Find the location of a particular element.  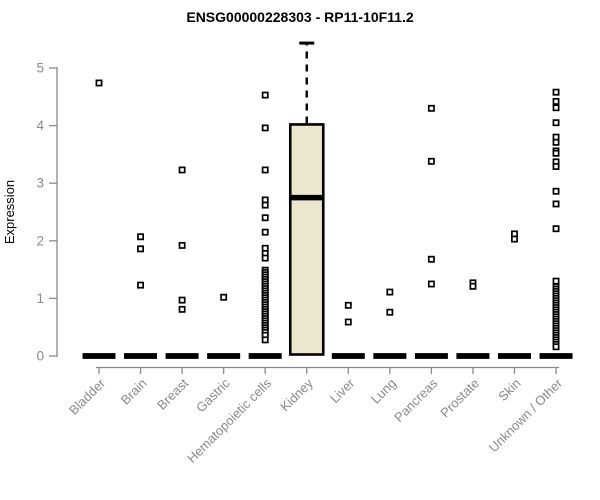

zero-box-unknown-other is located at coordinates (556, 356).